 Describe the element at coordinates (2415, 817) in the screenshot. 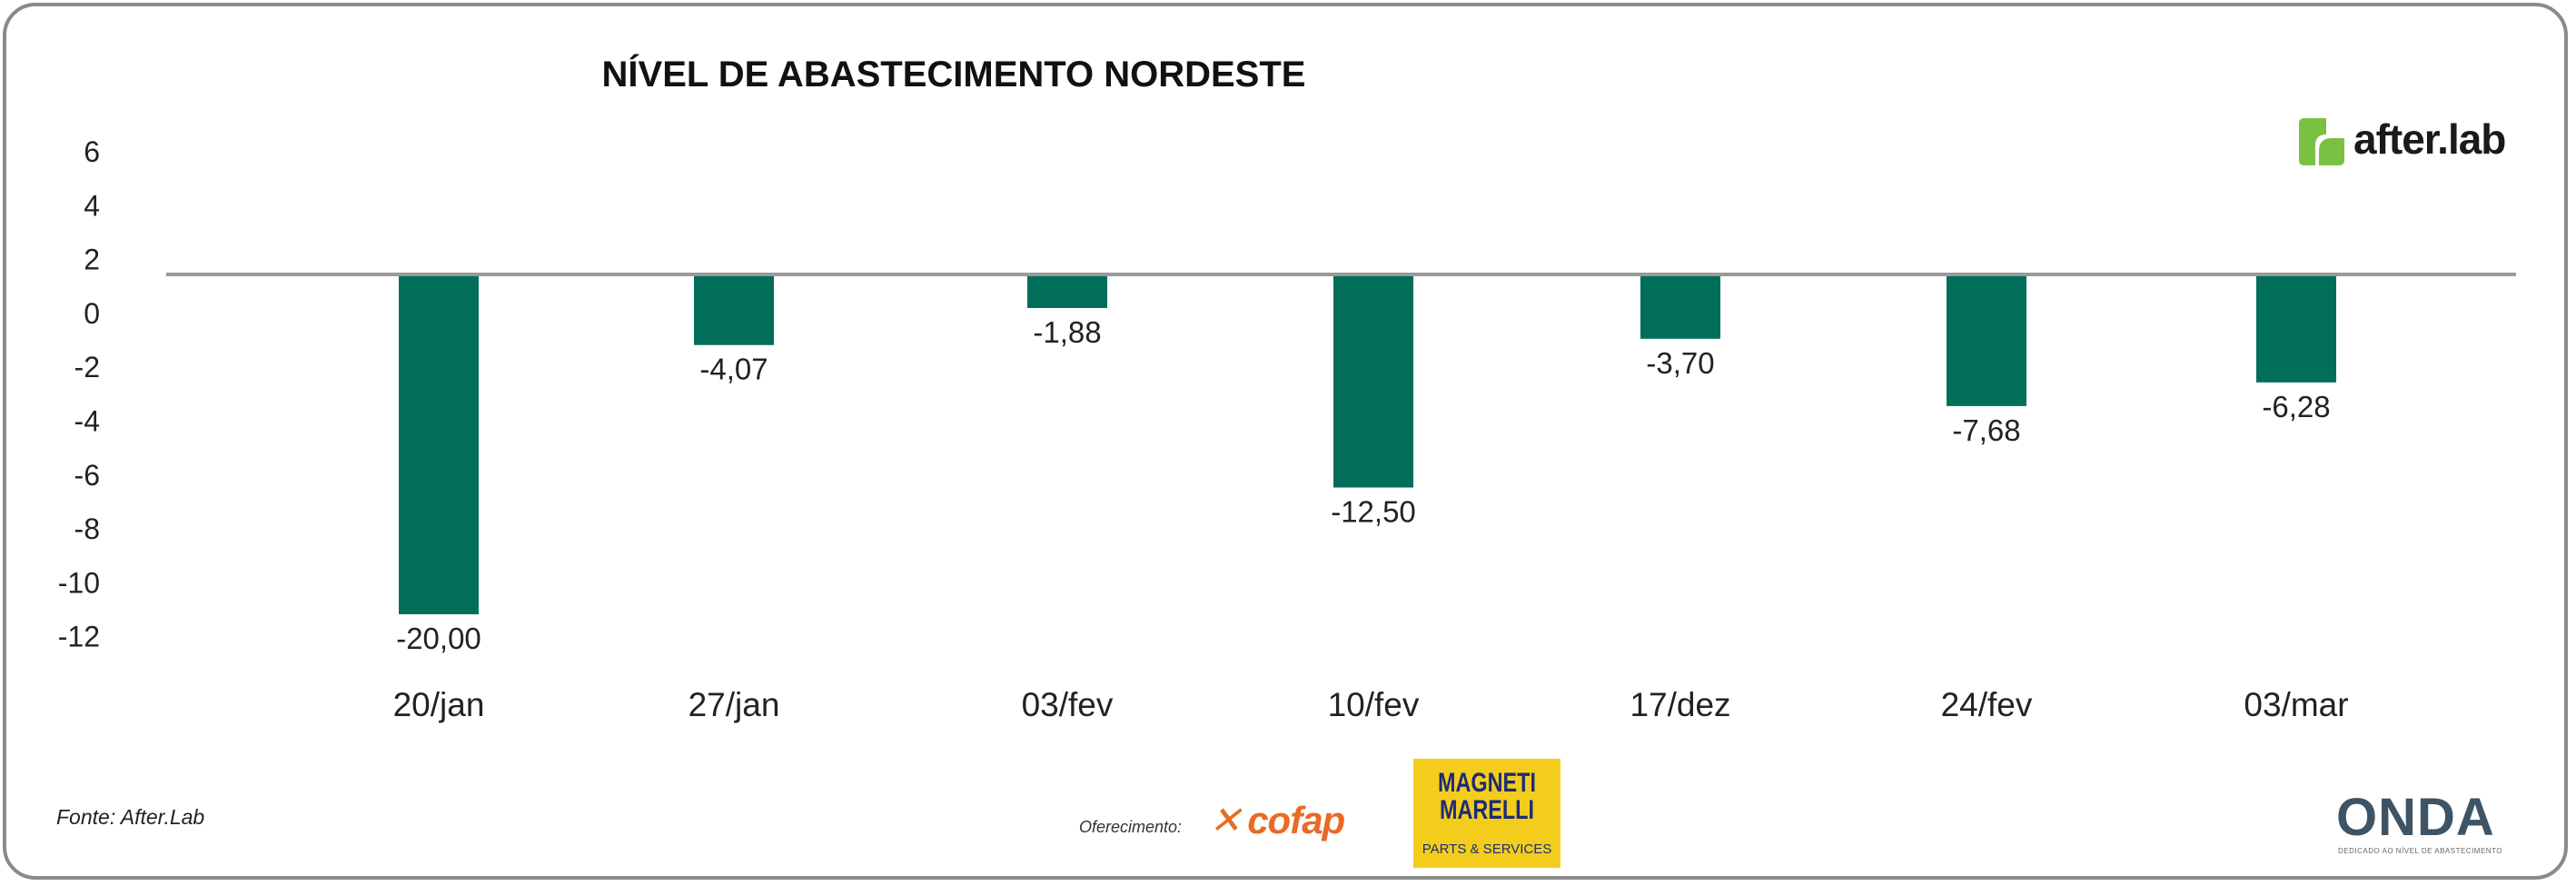

I see `onda-logo-text: ONDA` at that location.